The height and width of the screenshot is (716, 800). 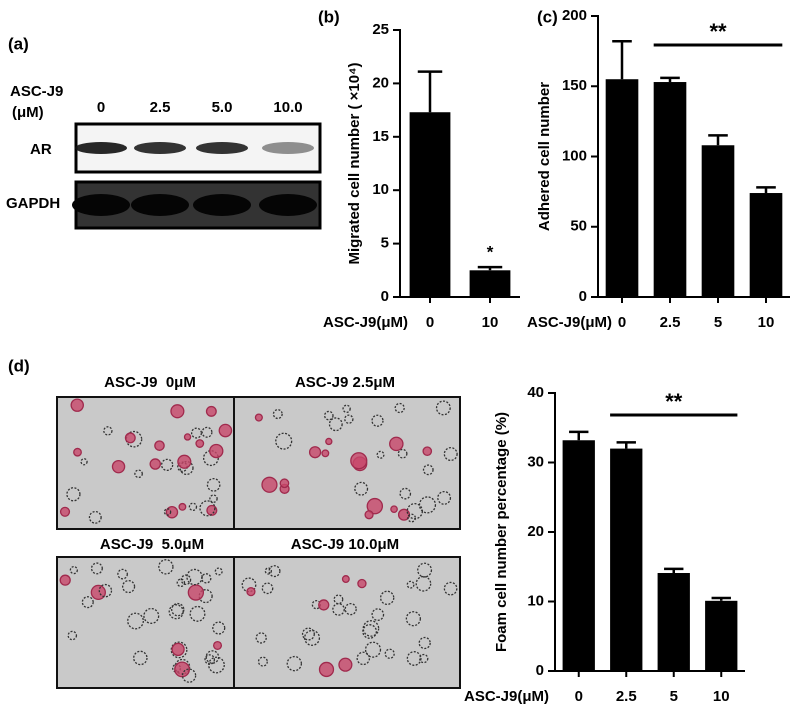 What do you see at coordinates (544, 156) in the screenshot?
I see `y-axis-label: Adhered cell number` at bounding box center [544, 156].